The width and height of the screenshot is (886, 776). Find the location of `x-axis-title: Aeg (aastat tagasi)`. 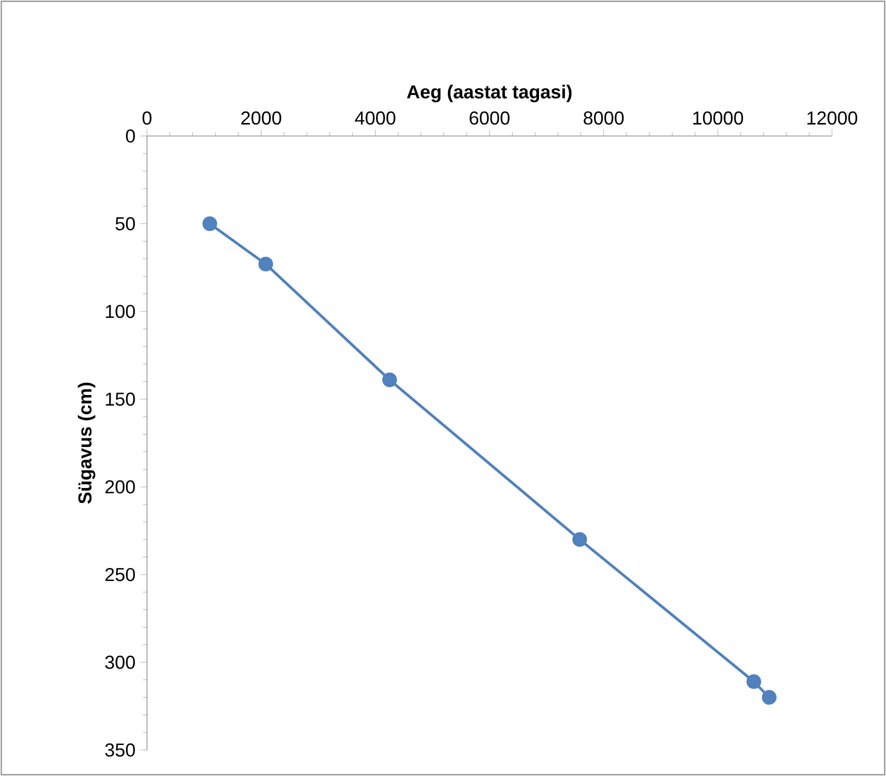

x-axis-title: Aeg (aastat tagasi) is located at coordinates (489, 93).